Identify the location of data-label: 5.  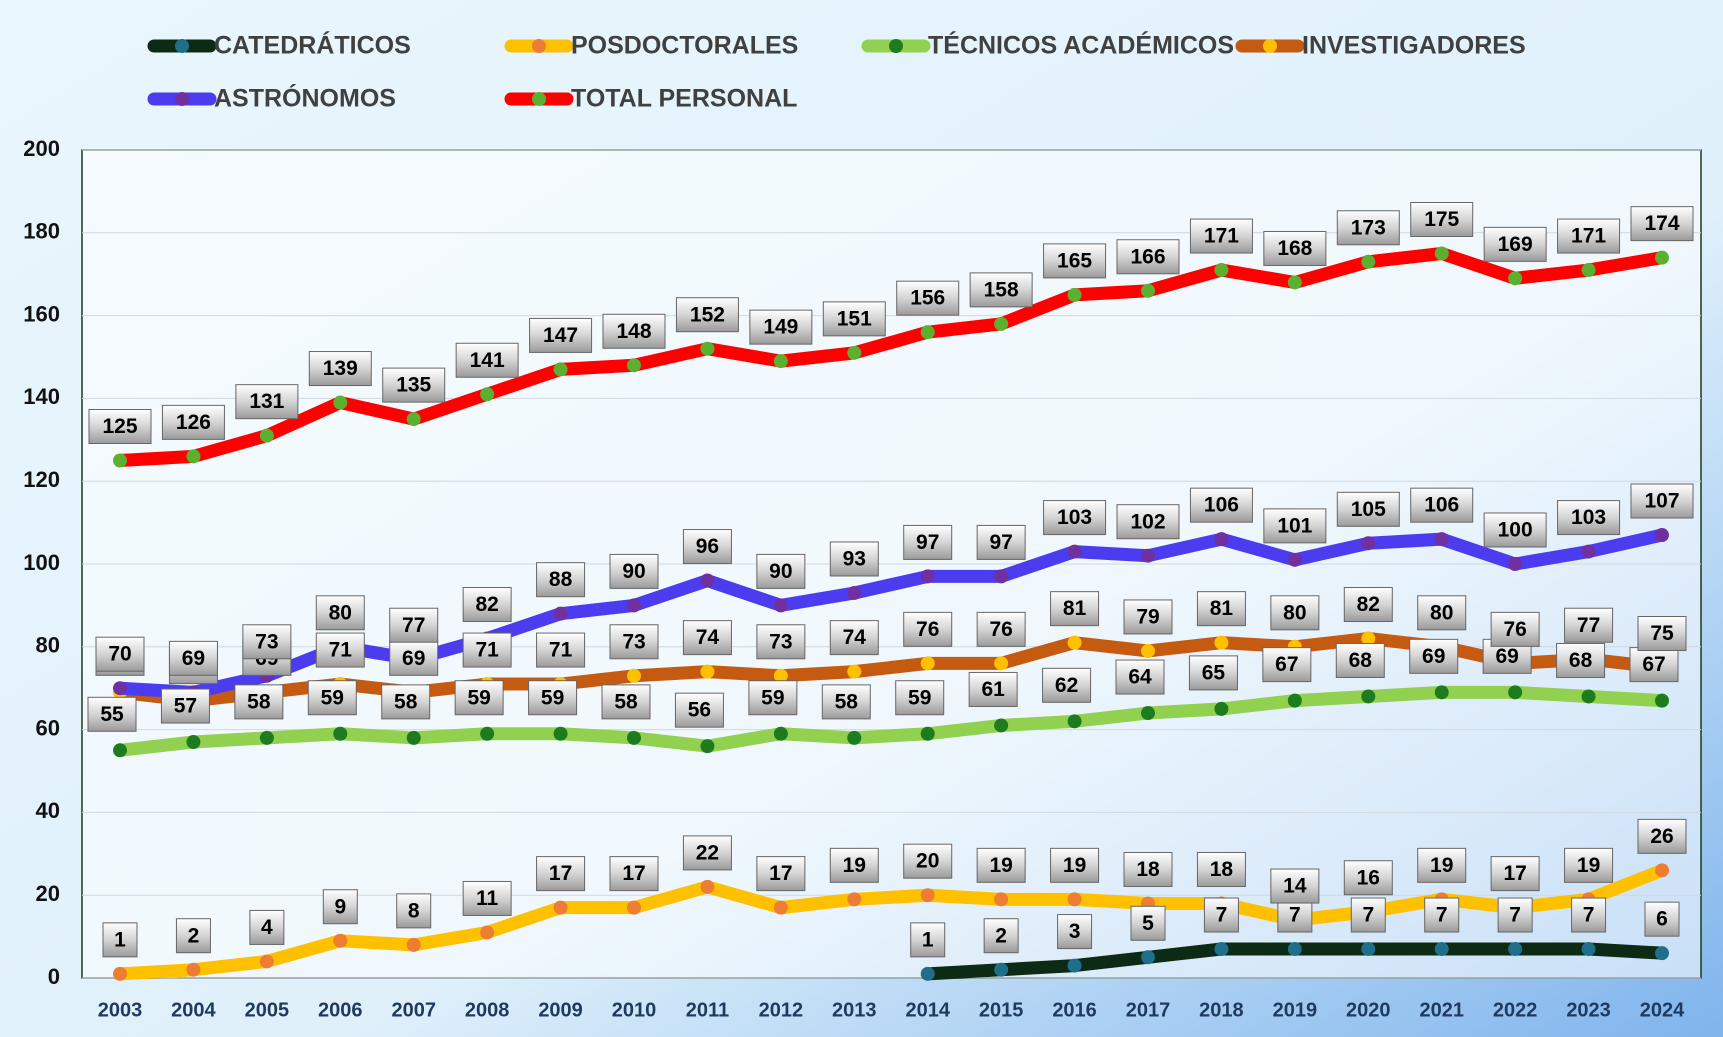
(1148, 923).